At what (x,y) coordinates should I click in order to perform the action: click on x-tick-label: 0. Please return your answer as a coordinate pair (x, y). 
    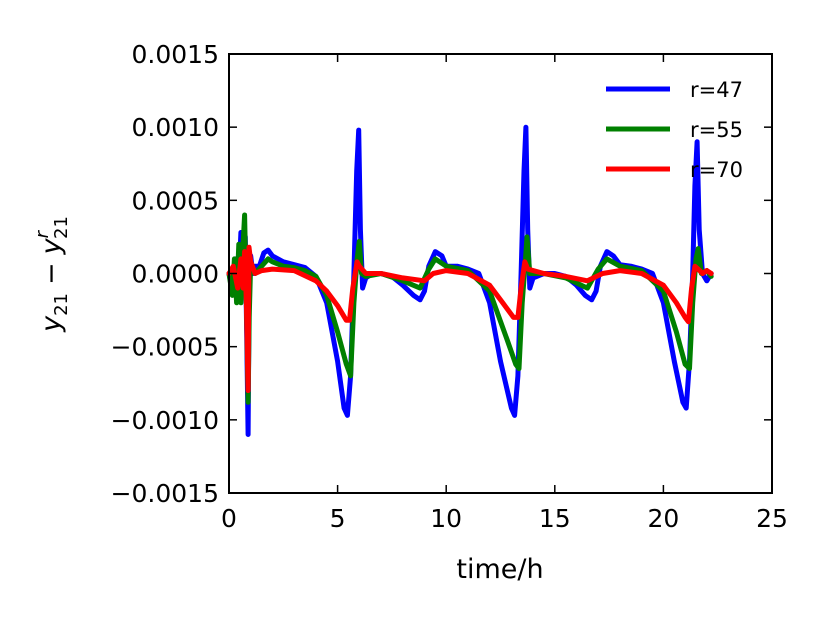
    Looking at the image, I should click on (229, 518).